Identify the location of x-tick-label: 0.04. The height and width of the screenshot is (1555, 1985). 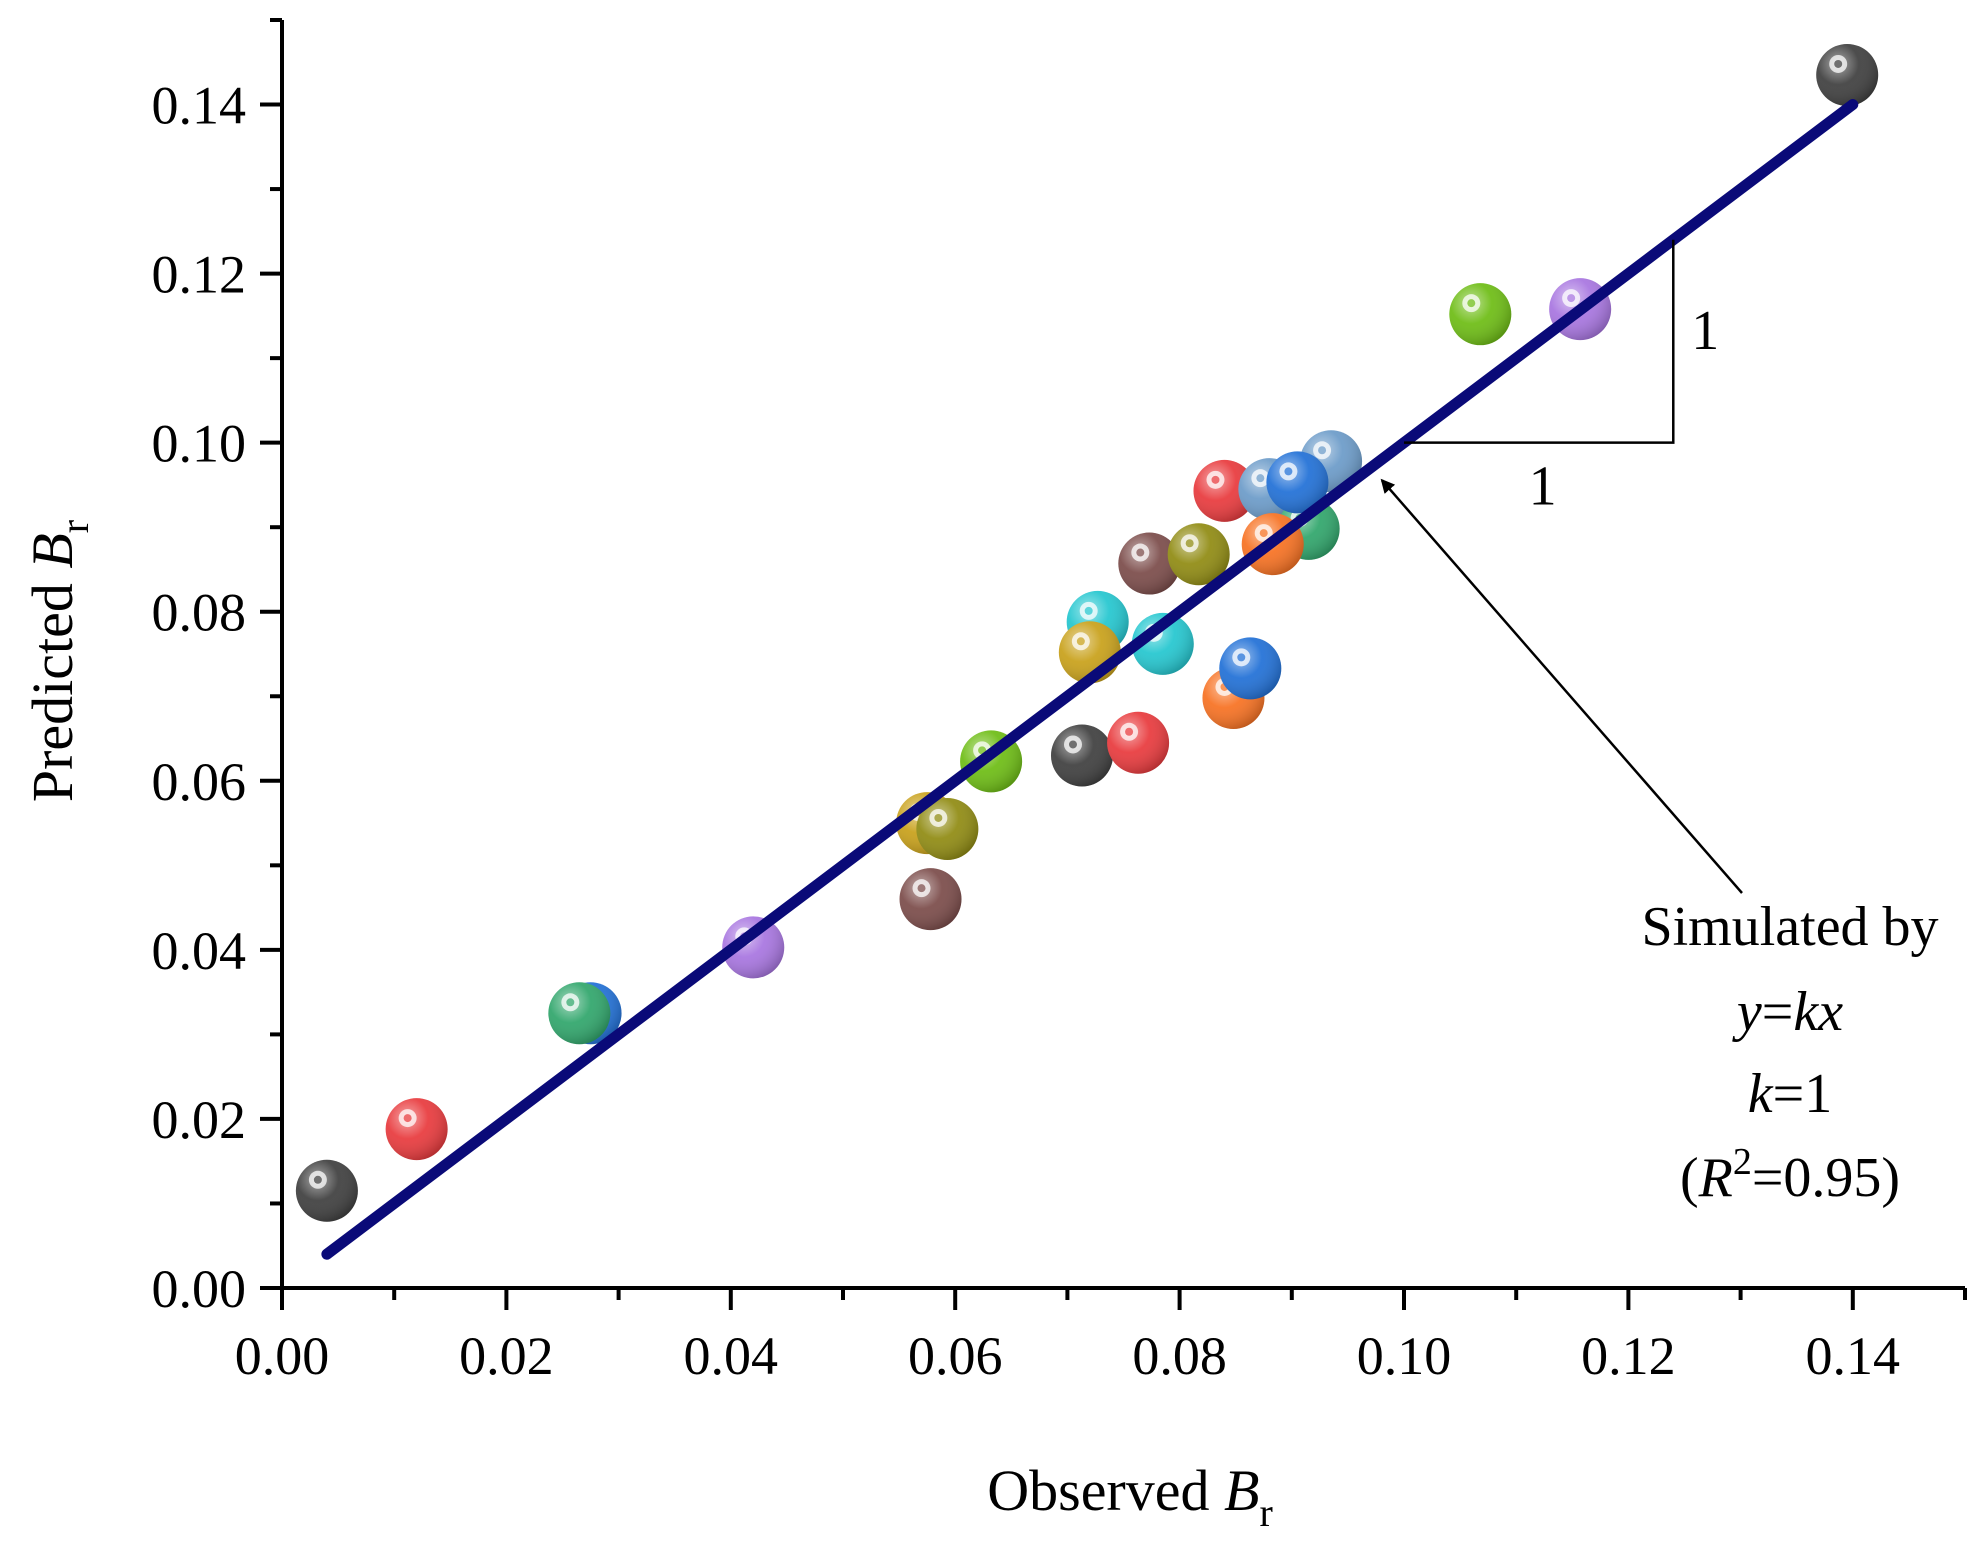
(731, 1356).